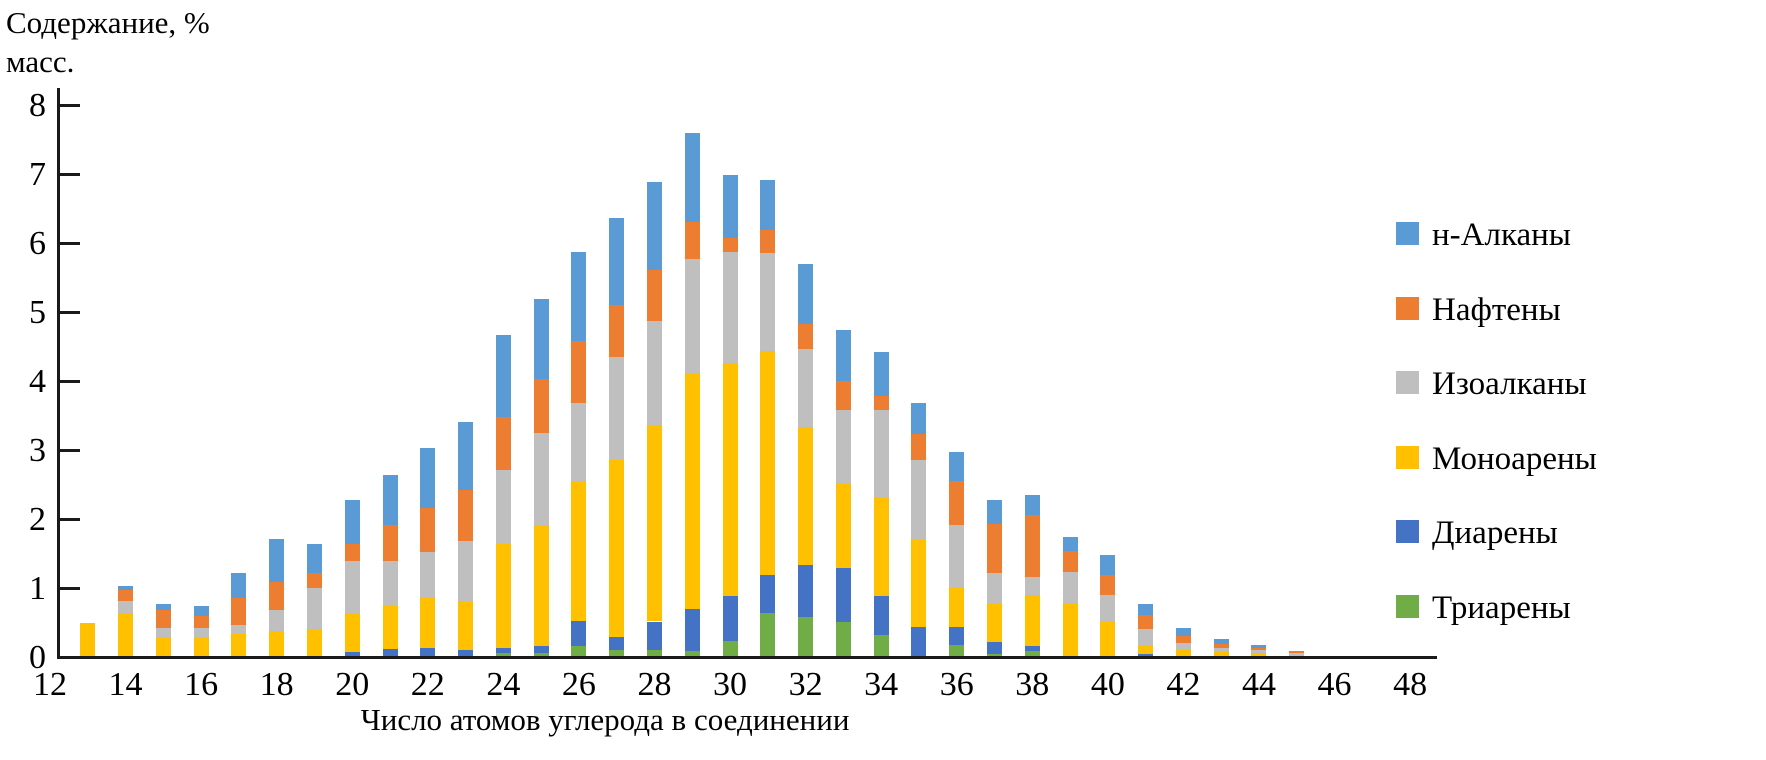 The height and width of the screenshot is (760, 1766). What do you see at coordinates (108, 43) in the screenshot?
I see `y-axis-title: Содержание, % масс.` at bounding box center [108, 43].